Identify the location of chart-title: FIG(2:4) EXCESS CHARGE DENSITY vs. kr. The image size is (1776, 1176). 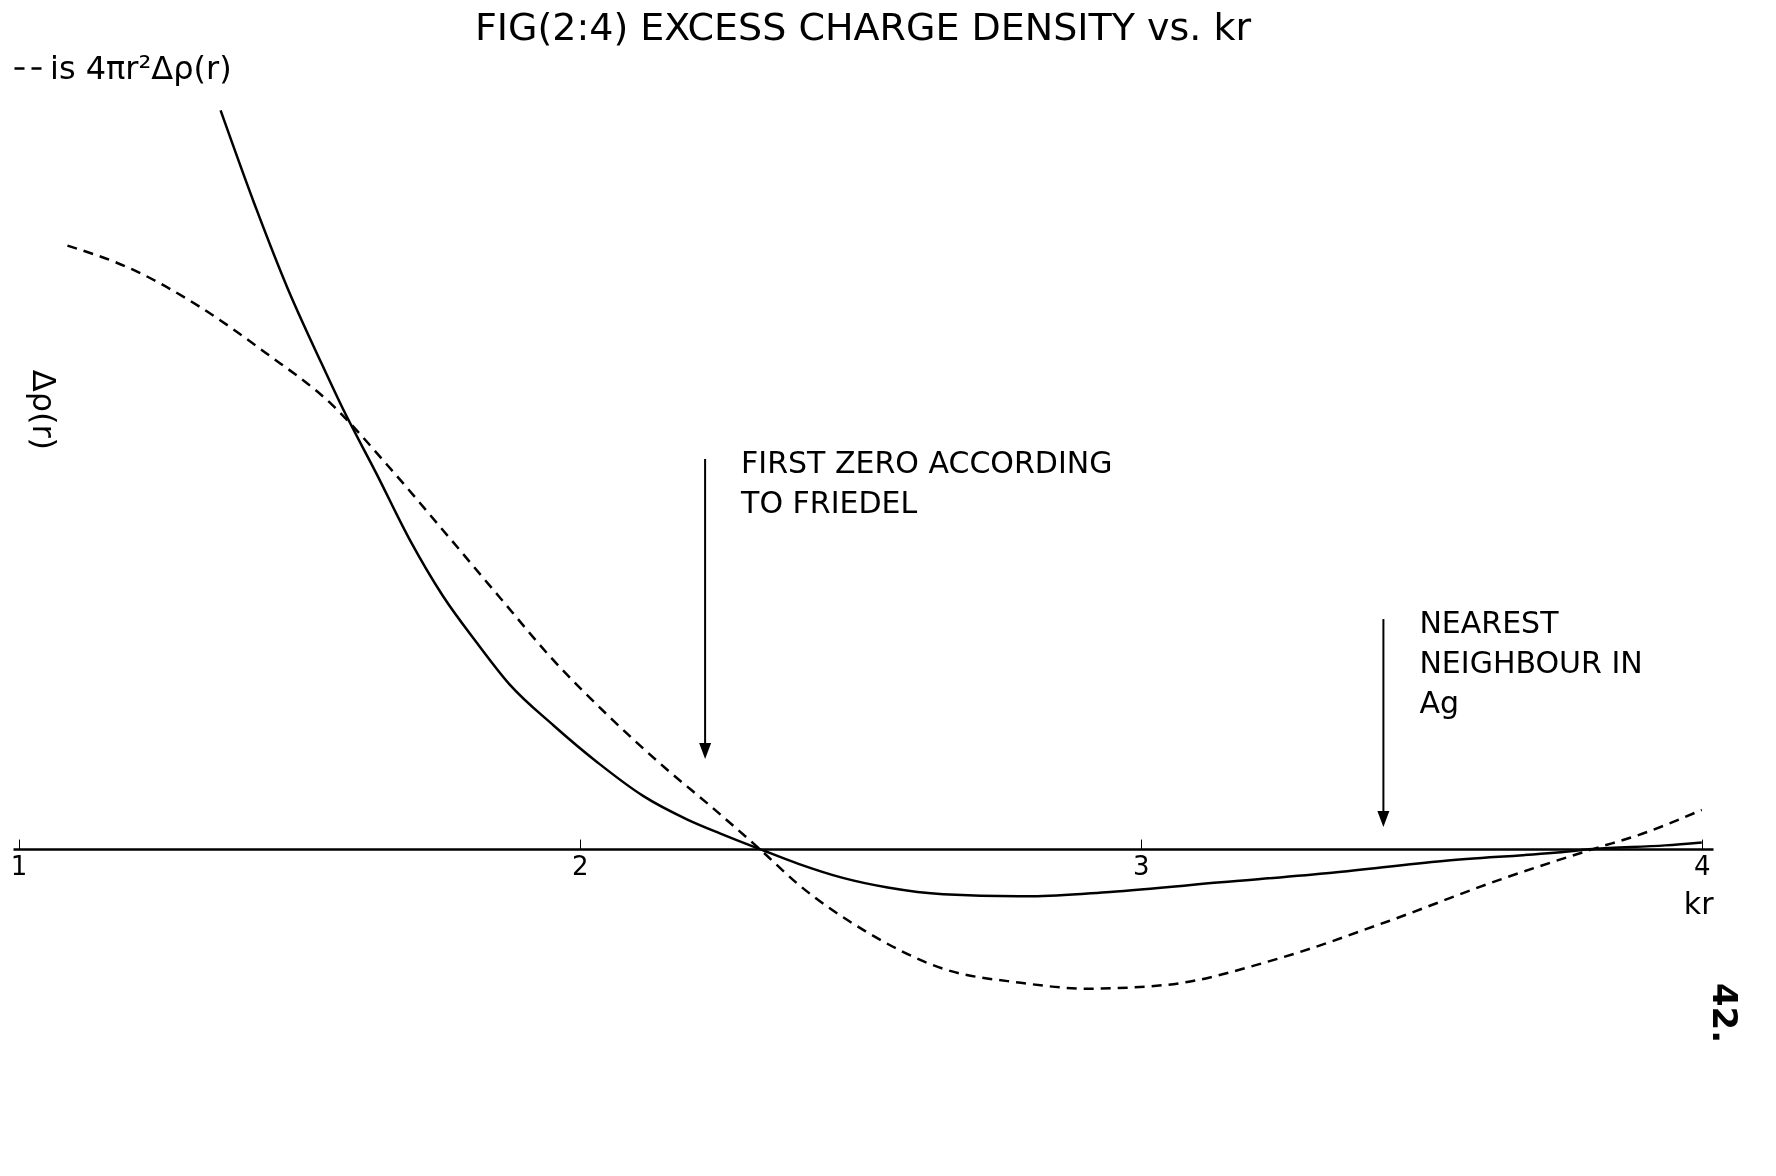
(863, 27).